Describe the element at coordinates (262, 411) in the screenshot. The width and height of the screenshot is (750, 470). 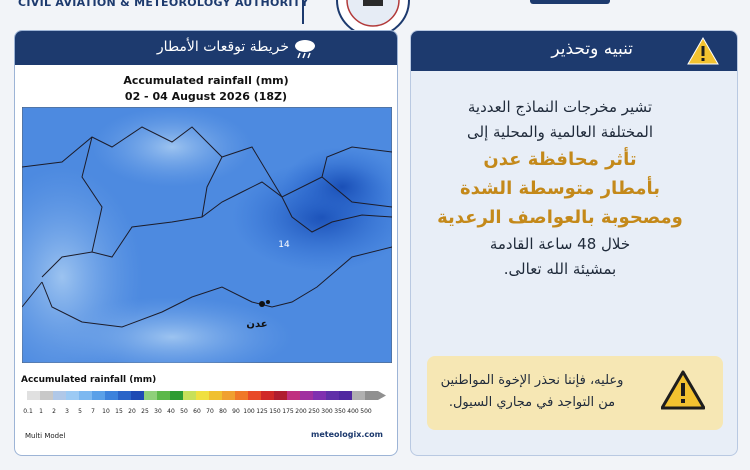
I see `legend-label: 125` at that location.